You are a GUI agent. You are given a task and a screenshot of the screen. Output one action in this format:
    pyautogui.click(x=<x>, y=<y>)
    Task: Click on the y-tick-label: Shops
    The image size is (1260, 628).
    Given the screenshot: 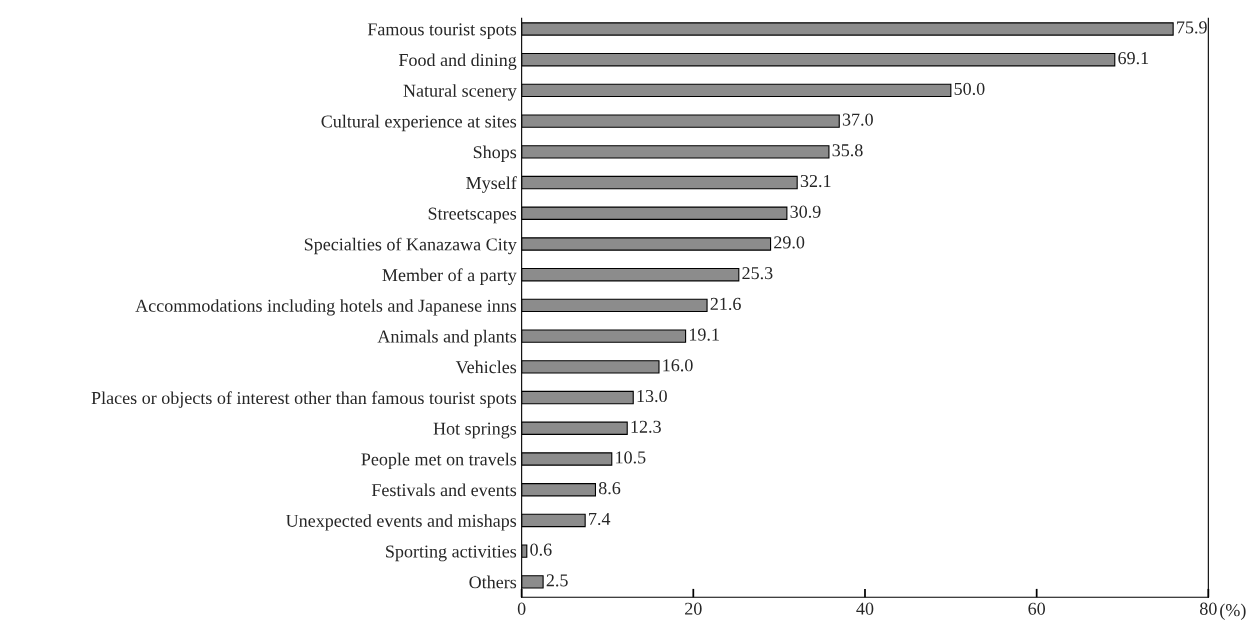 What is the action you would take?
    pyautogui.click(x=495, y=153)
    